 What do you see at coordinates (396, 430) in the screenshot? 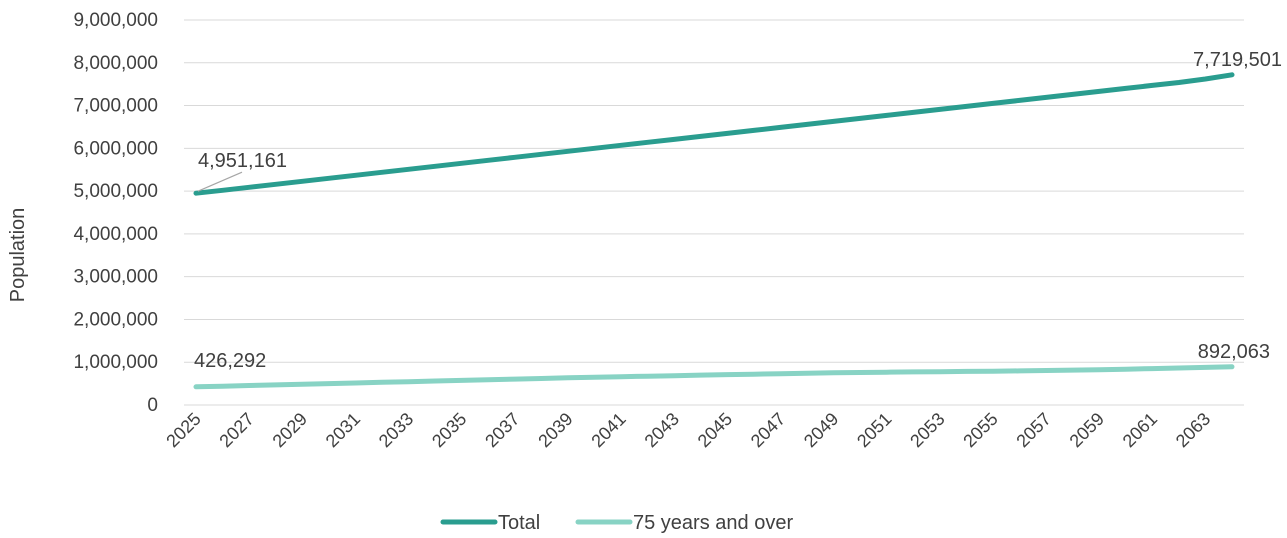
I see `x-tick-label: 2033` at bounding box center [396, 430].